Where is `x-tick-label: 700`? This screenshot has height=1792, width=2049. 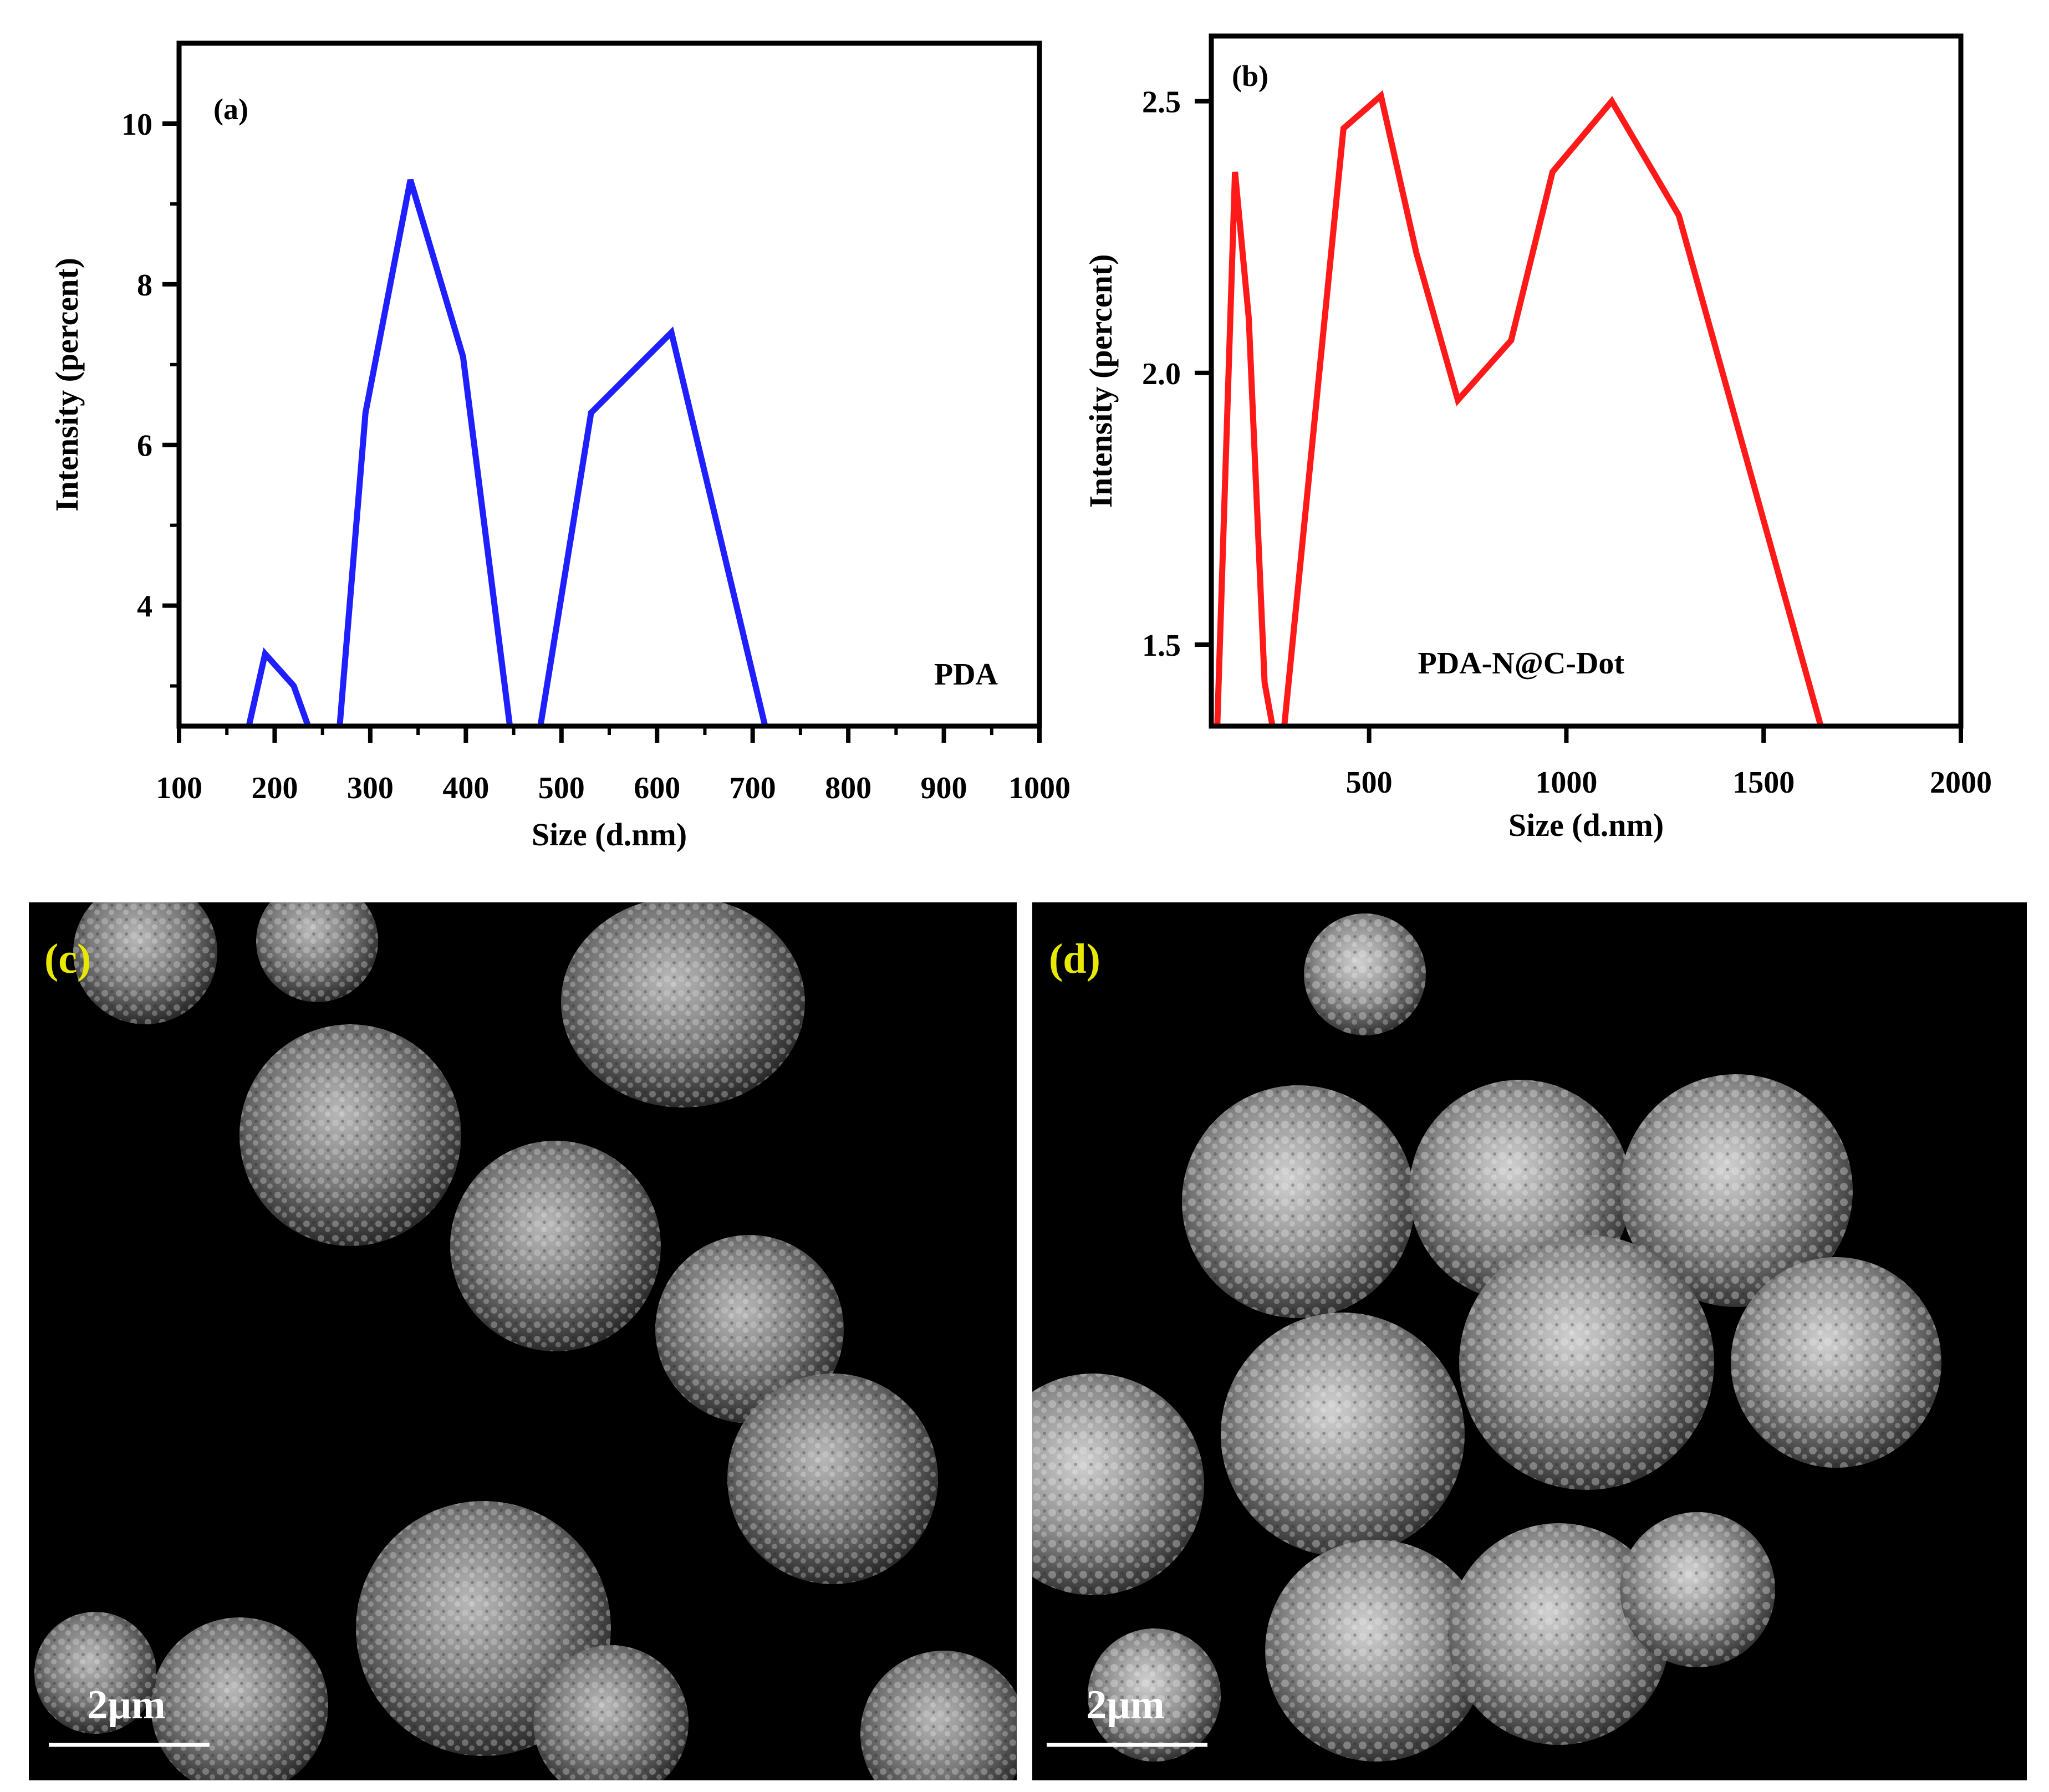 x-tick-label: 700 is located at coordinates (753, 788).